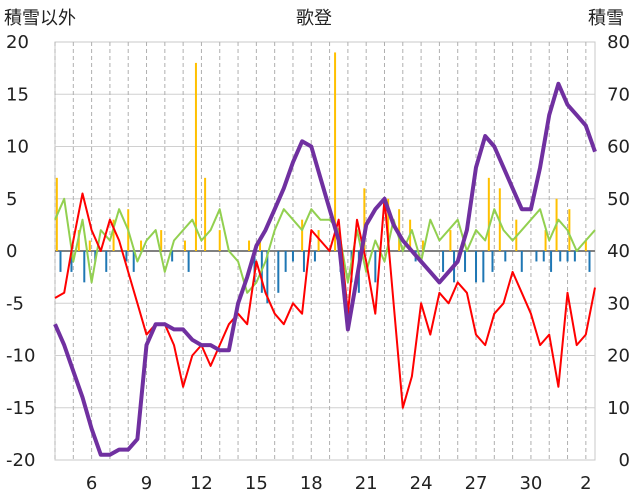  I want to click on y-right-tick-label: 40, so click(618, 251).